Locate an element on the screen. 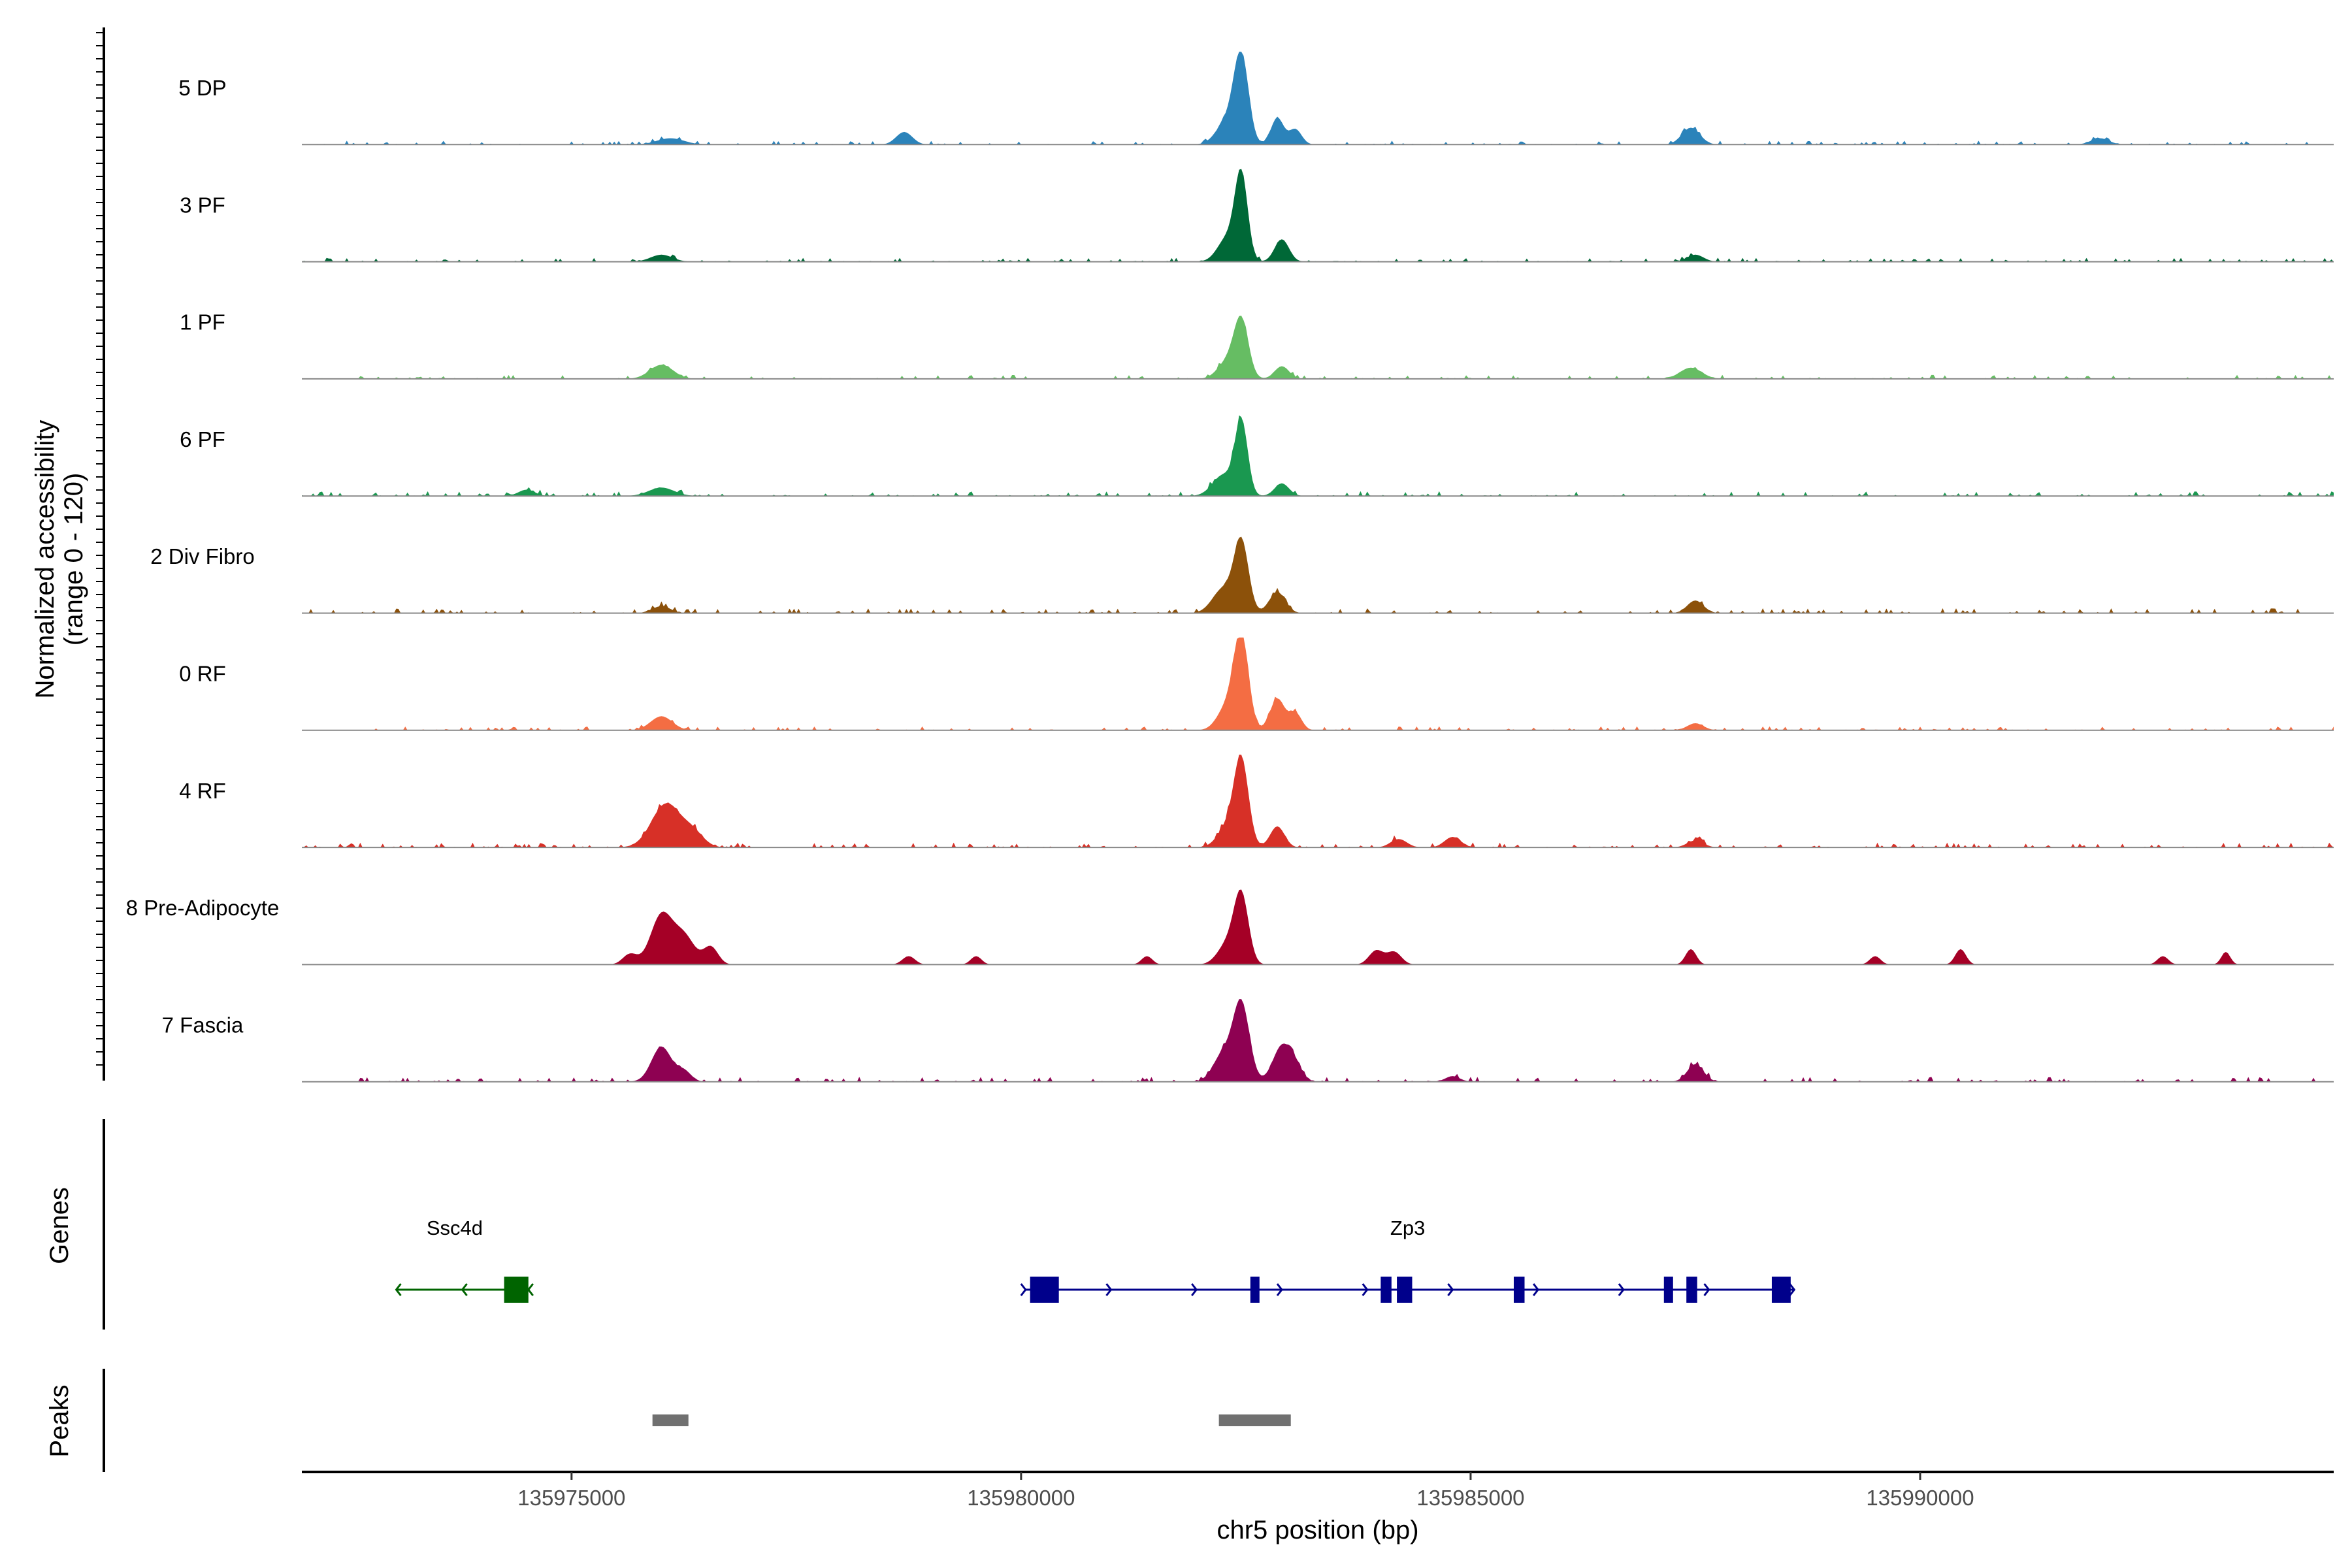  gene-ssc4d: Ssc4d is located at coordinates (464, 1260).